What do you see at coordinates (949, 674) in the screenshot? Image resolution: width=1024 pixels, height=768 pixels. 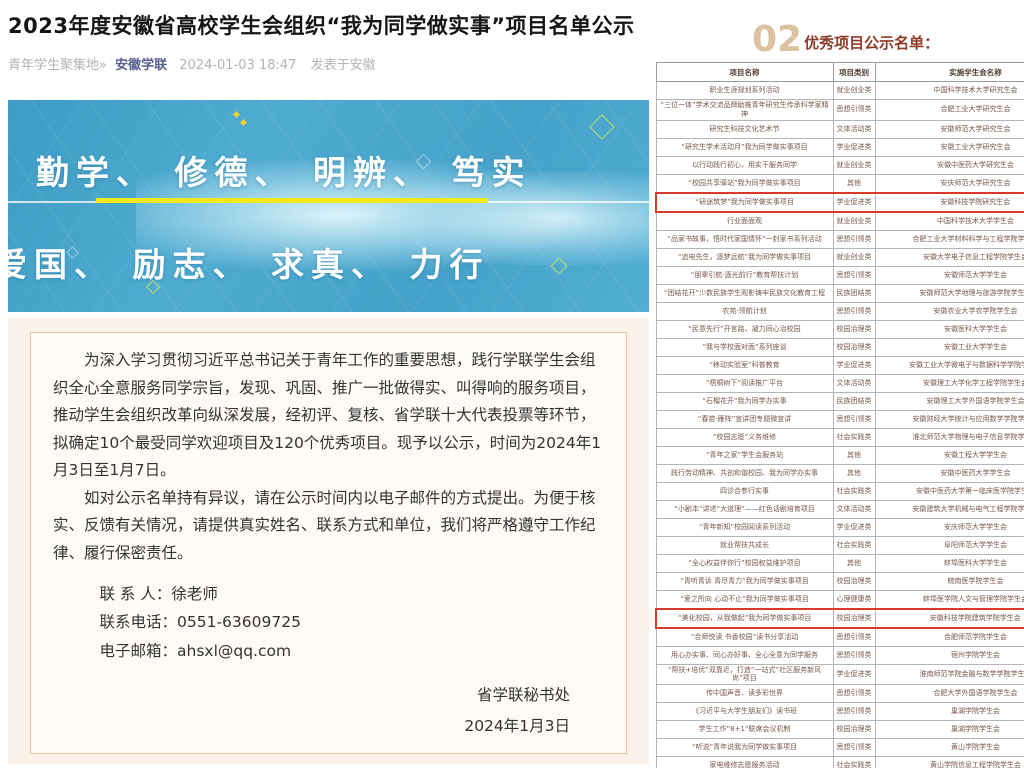 I see `student-union-cell: 淮南师范学院金融与数学学院学生会` at bounding box center [949, 674].